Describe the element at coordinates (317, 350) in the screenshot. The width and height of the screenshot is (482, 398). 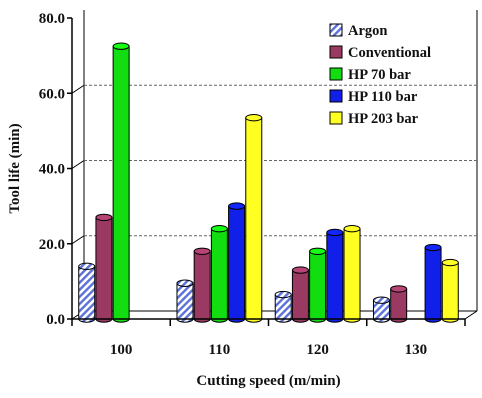
I see `x-tick-label: 120` at that location.